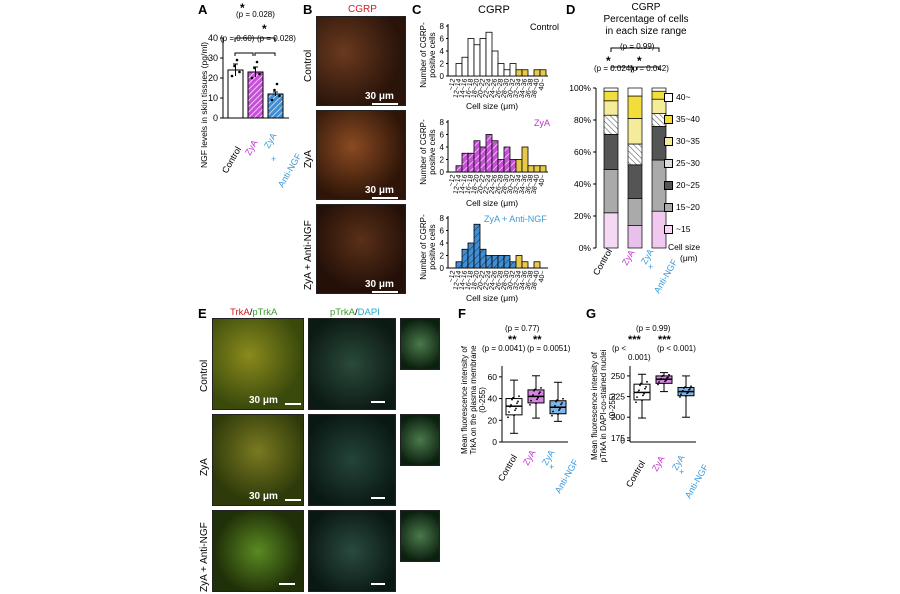  I want to click on inset-zya, so click(420, 440).